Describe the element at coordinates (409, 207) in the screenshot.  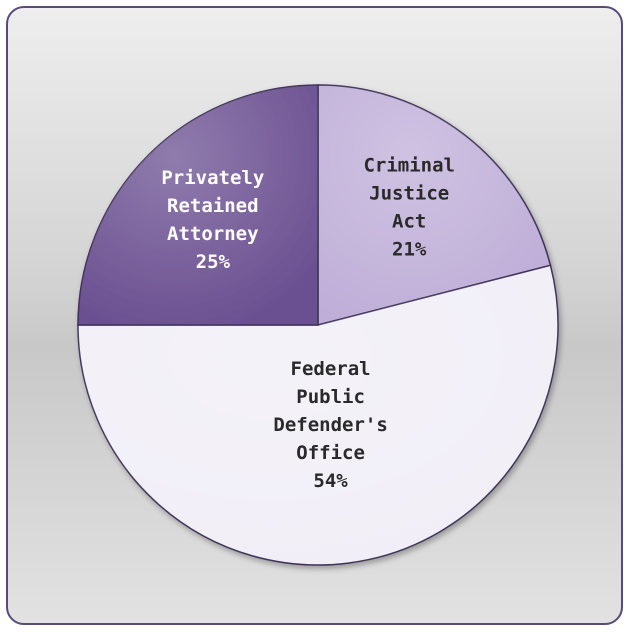
I see `pie-slice-label-0: Criminal Justice Act 21%` at that location.